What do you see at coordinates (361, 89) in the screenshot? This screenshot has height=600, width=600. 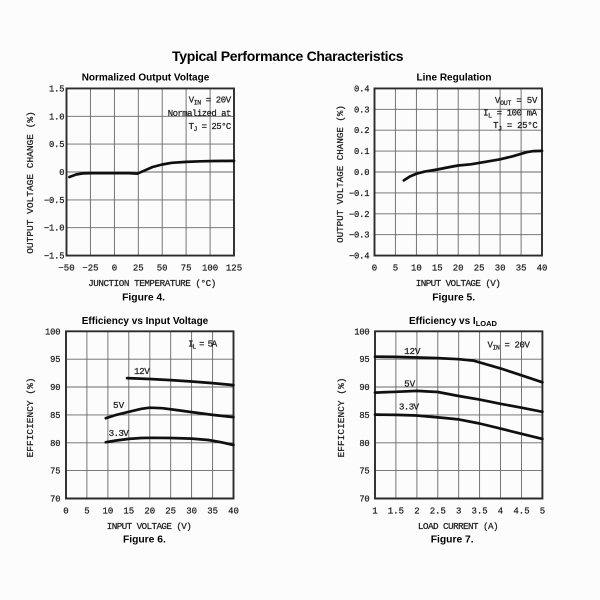 I see `svg-text: 0.4` at bounding box center [361, 89].